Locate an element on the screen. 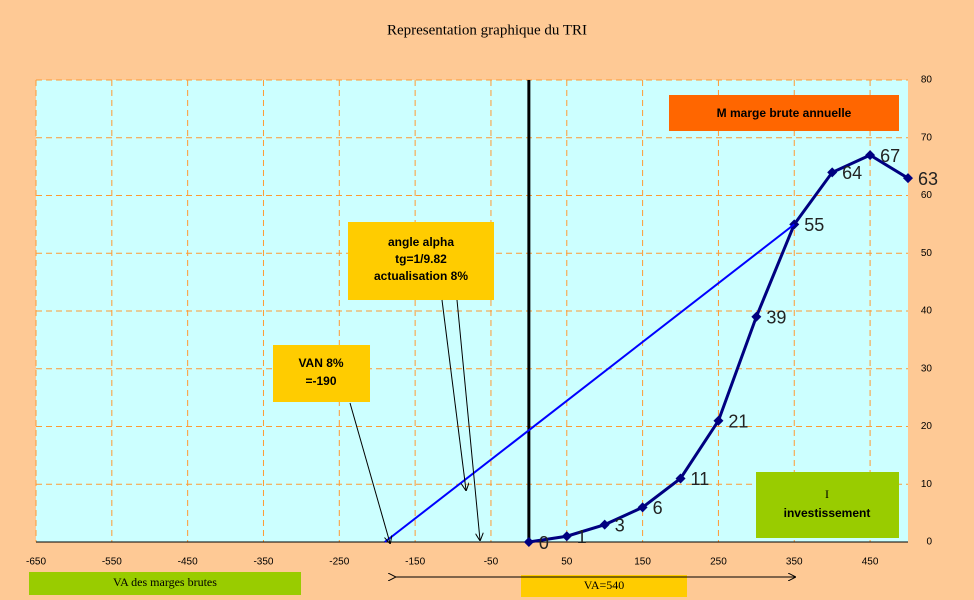  annotation: angle alpha is located at coordinates (421, 242).